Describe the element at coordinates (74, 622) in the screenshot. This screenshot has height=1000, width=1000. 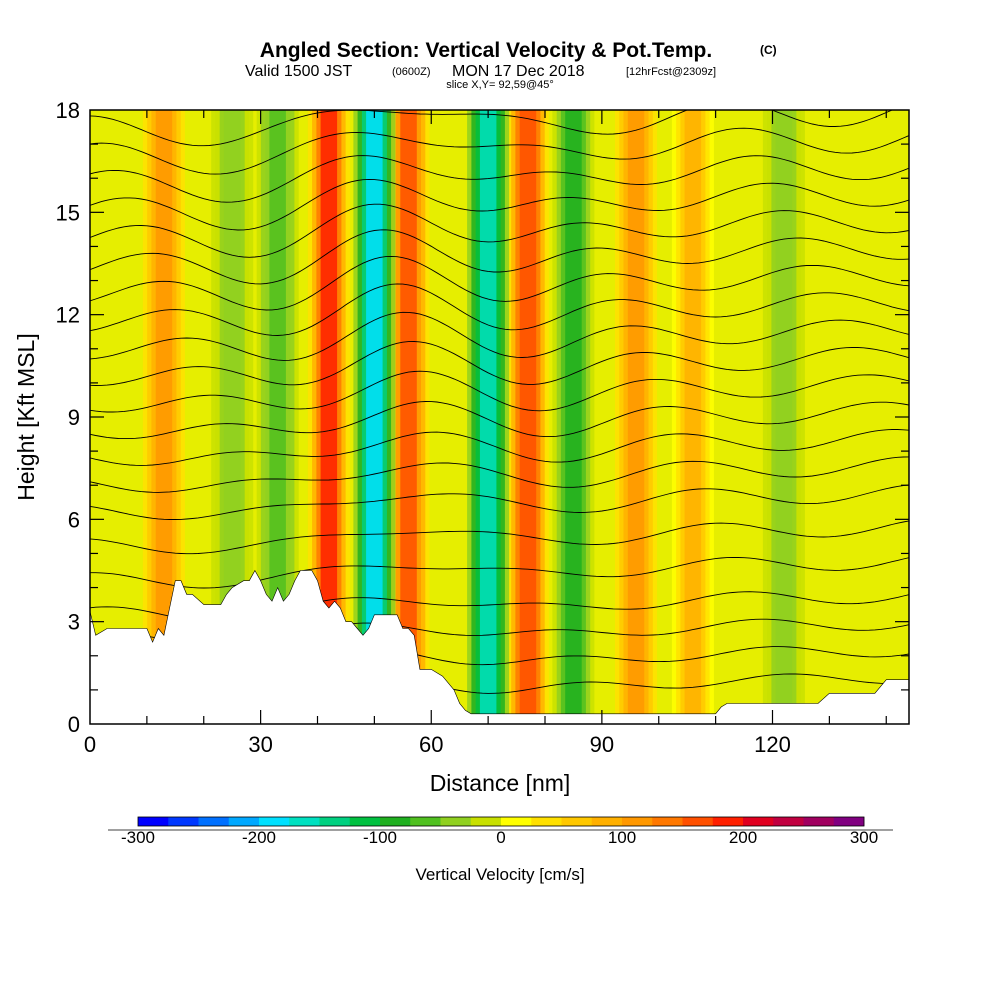
I see `y-tick-label-3: 3` at that location.